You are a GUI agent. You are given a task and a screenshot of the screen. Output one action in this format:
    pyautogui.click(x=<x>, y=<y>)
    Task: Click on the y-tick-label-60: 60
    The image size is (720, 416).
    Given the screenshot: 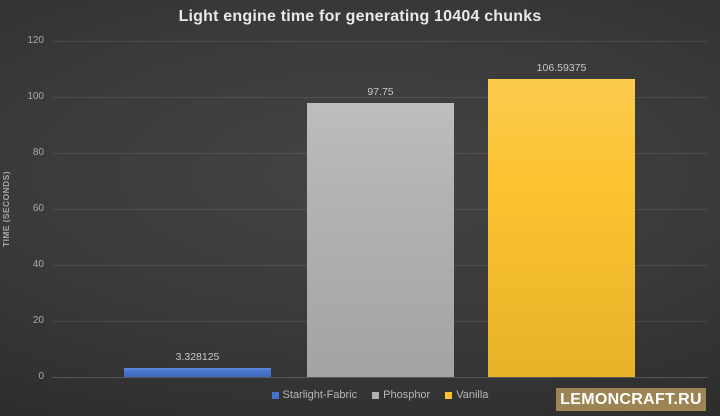 What is the action you would take?
    pyautogui.click(x=38, y=208)
    